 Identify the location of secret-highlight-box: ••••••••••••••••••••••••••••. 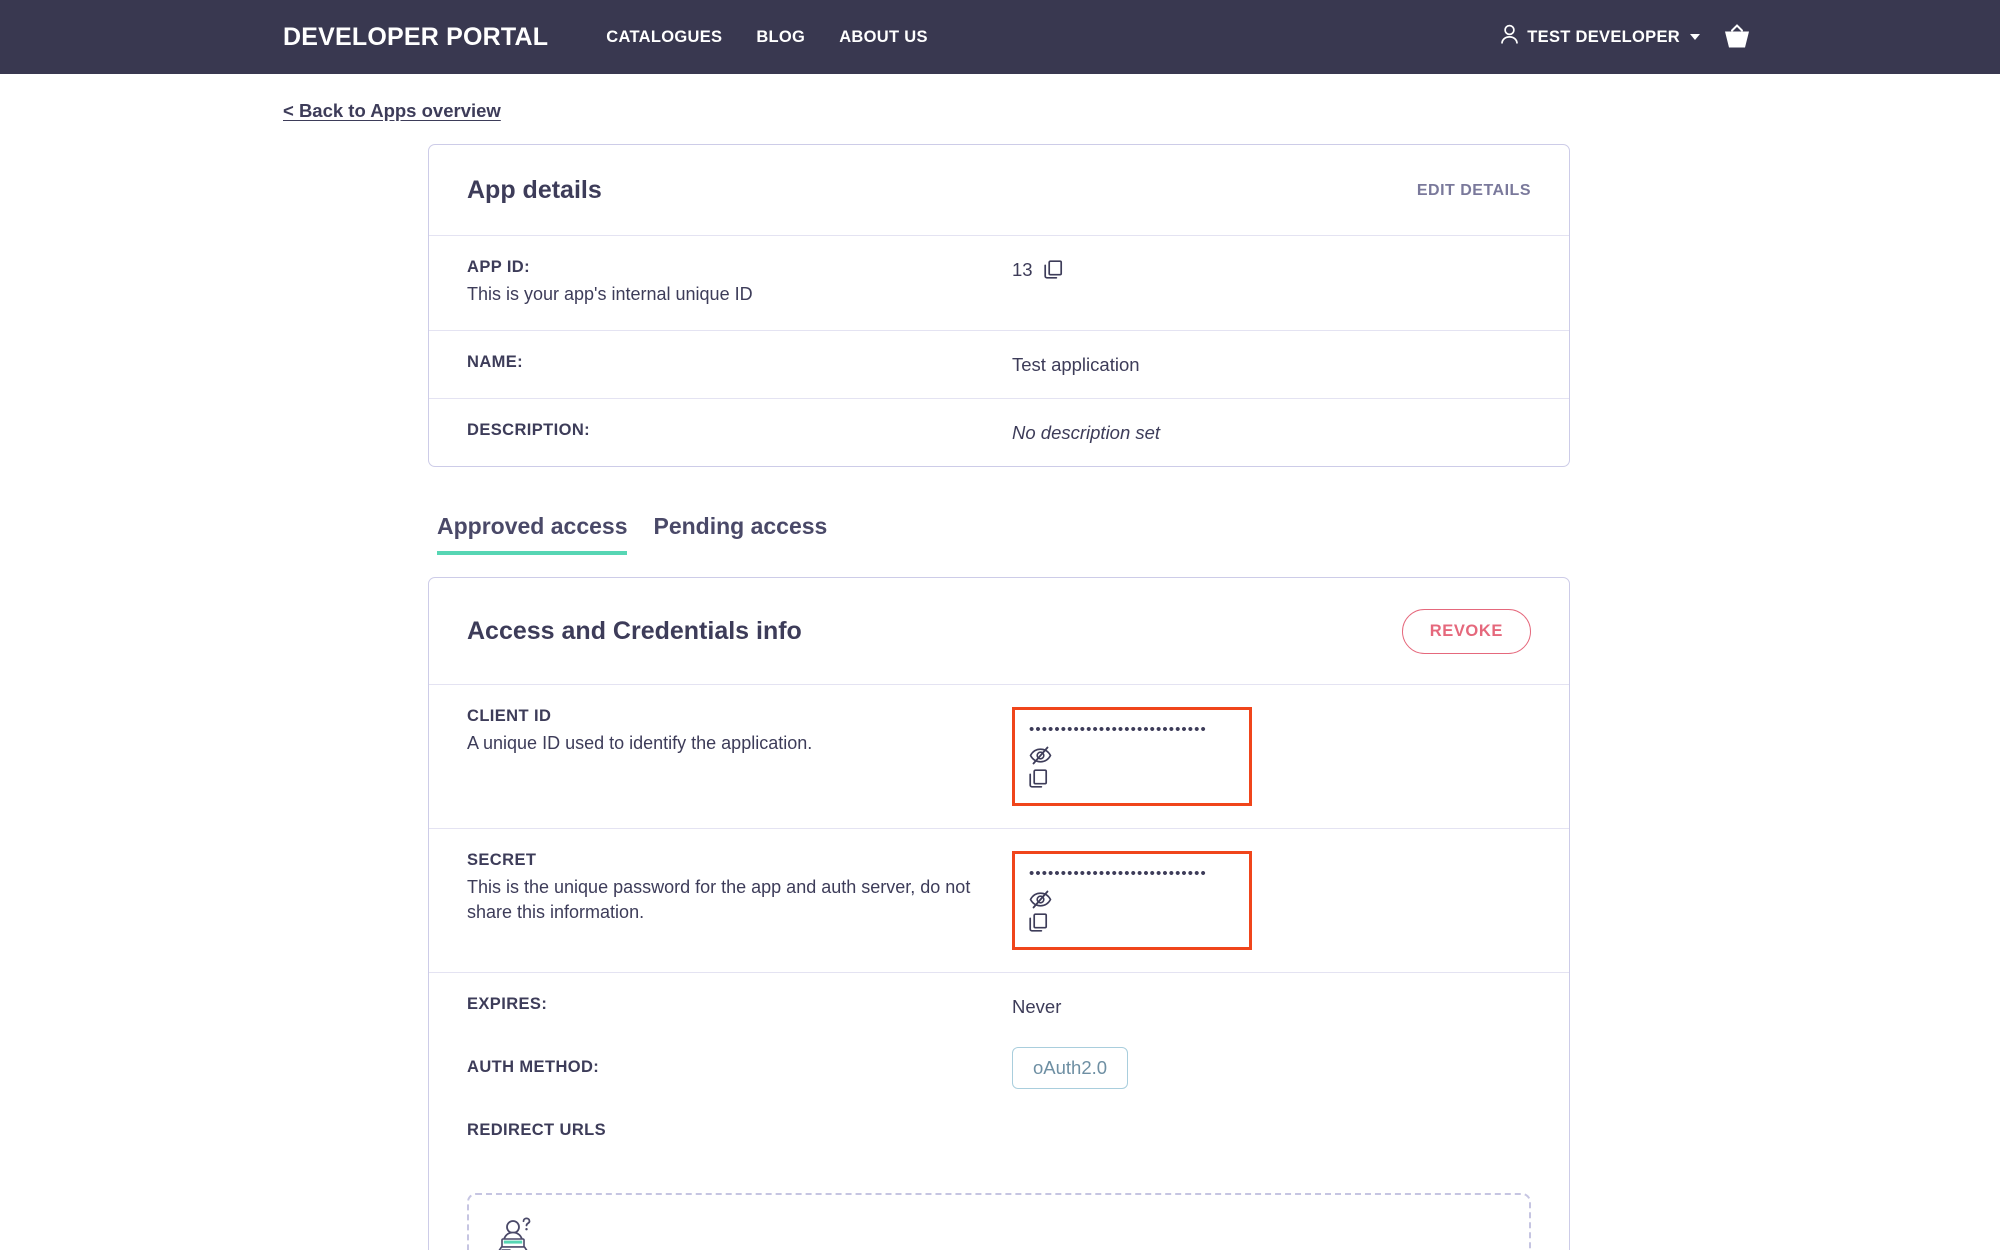
(1132, 900).